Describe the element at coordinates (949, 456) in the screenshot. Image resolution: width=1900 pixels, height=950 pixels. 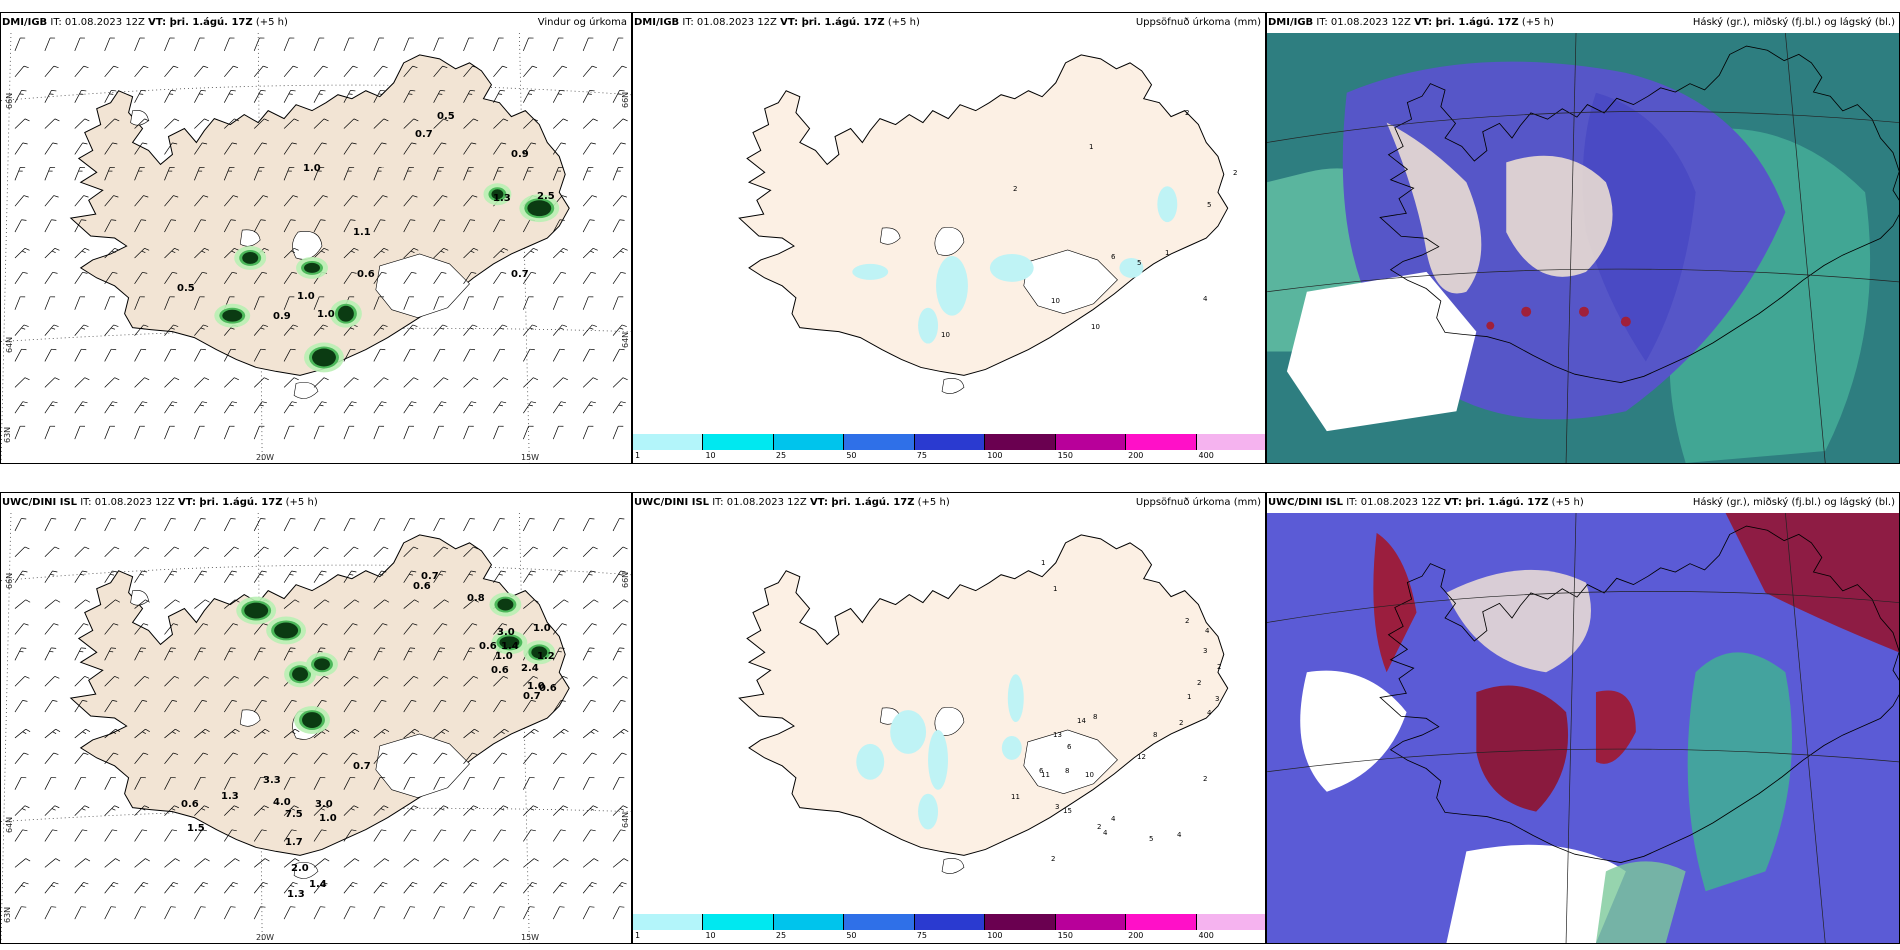
I see `colorbar-ticks: 1 10 25 50 75 100 150 200 400` at that location.